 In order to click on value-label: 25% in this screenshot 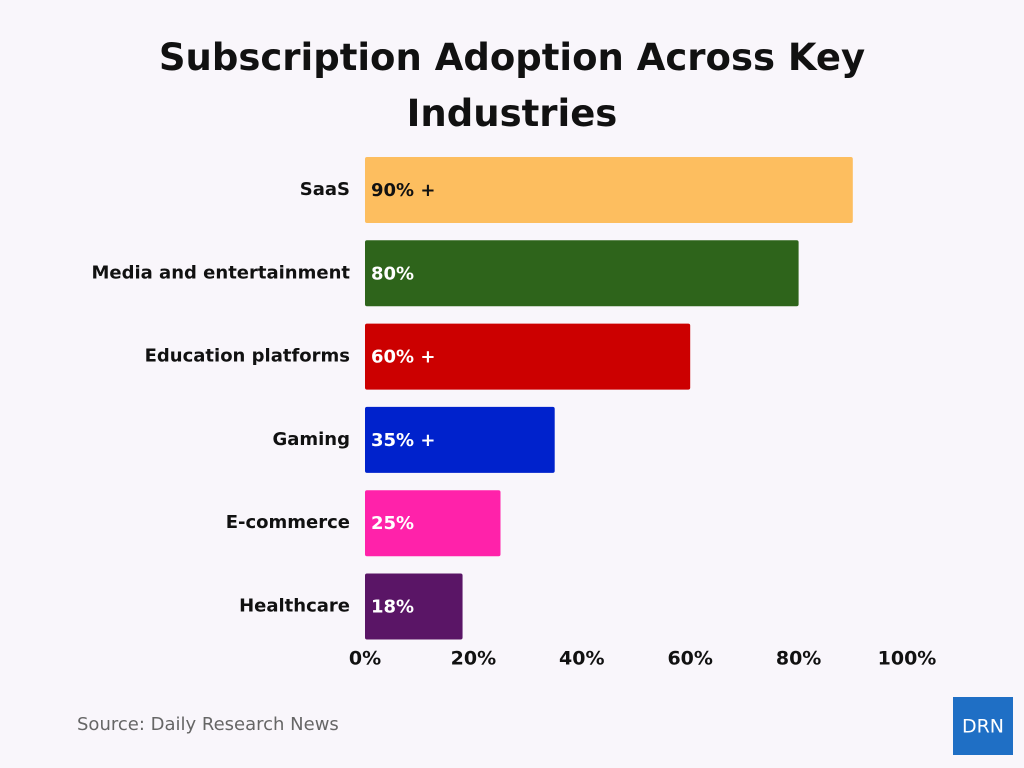, I will do `click(392, 523)`.